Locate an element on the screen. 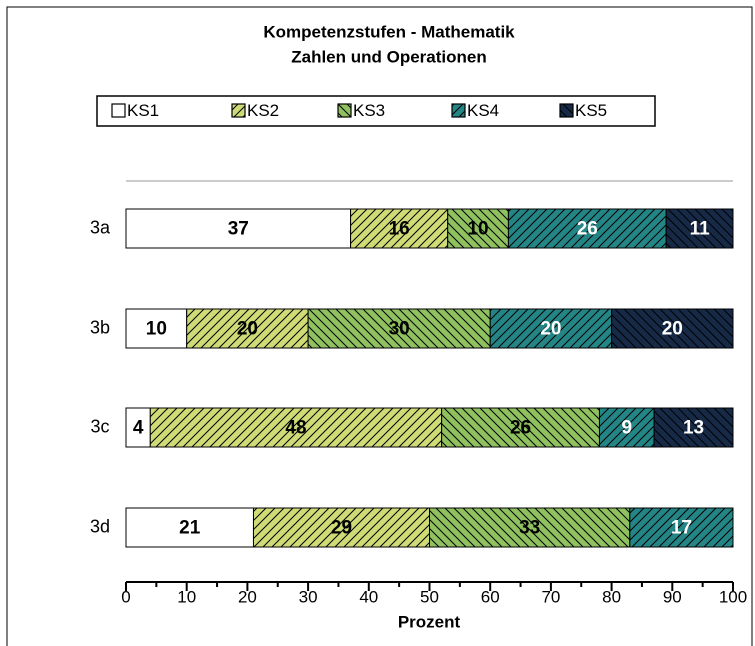 The width and height of the screenshot is (755, 646). x-tick-label: 10 is located at coordinates (186, 596).